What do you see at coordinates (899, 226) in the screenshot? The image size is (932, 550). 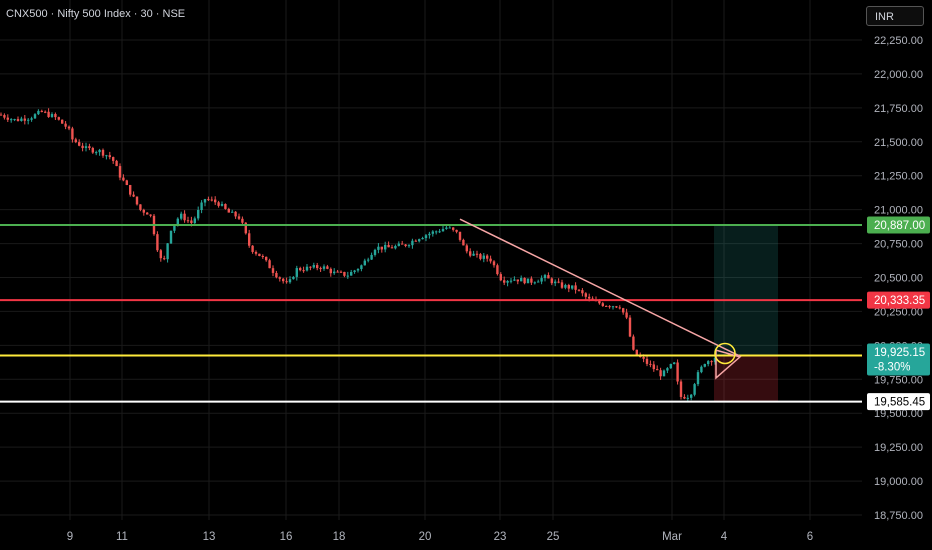 I see `resistance-price-text: 20,887.00` at bounding box center [899, 226].